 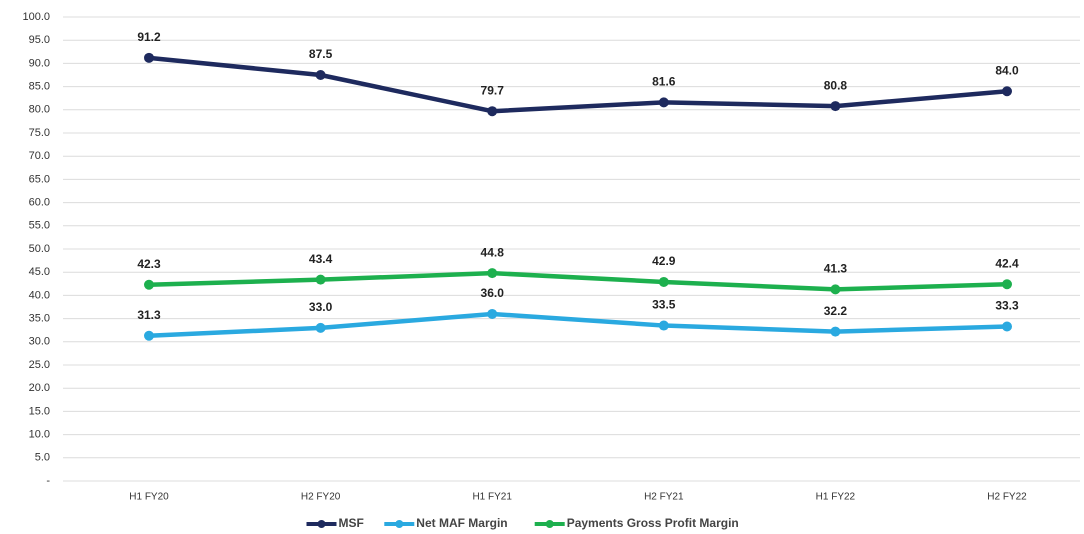 I want to click on y-tick-label: 90.0, so click(x=39, y=63).